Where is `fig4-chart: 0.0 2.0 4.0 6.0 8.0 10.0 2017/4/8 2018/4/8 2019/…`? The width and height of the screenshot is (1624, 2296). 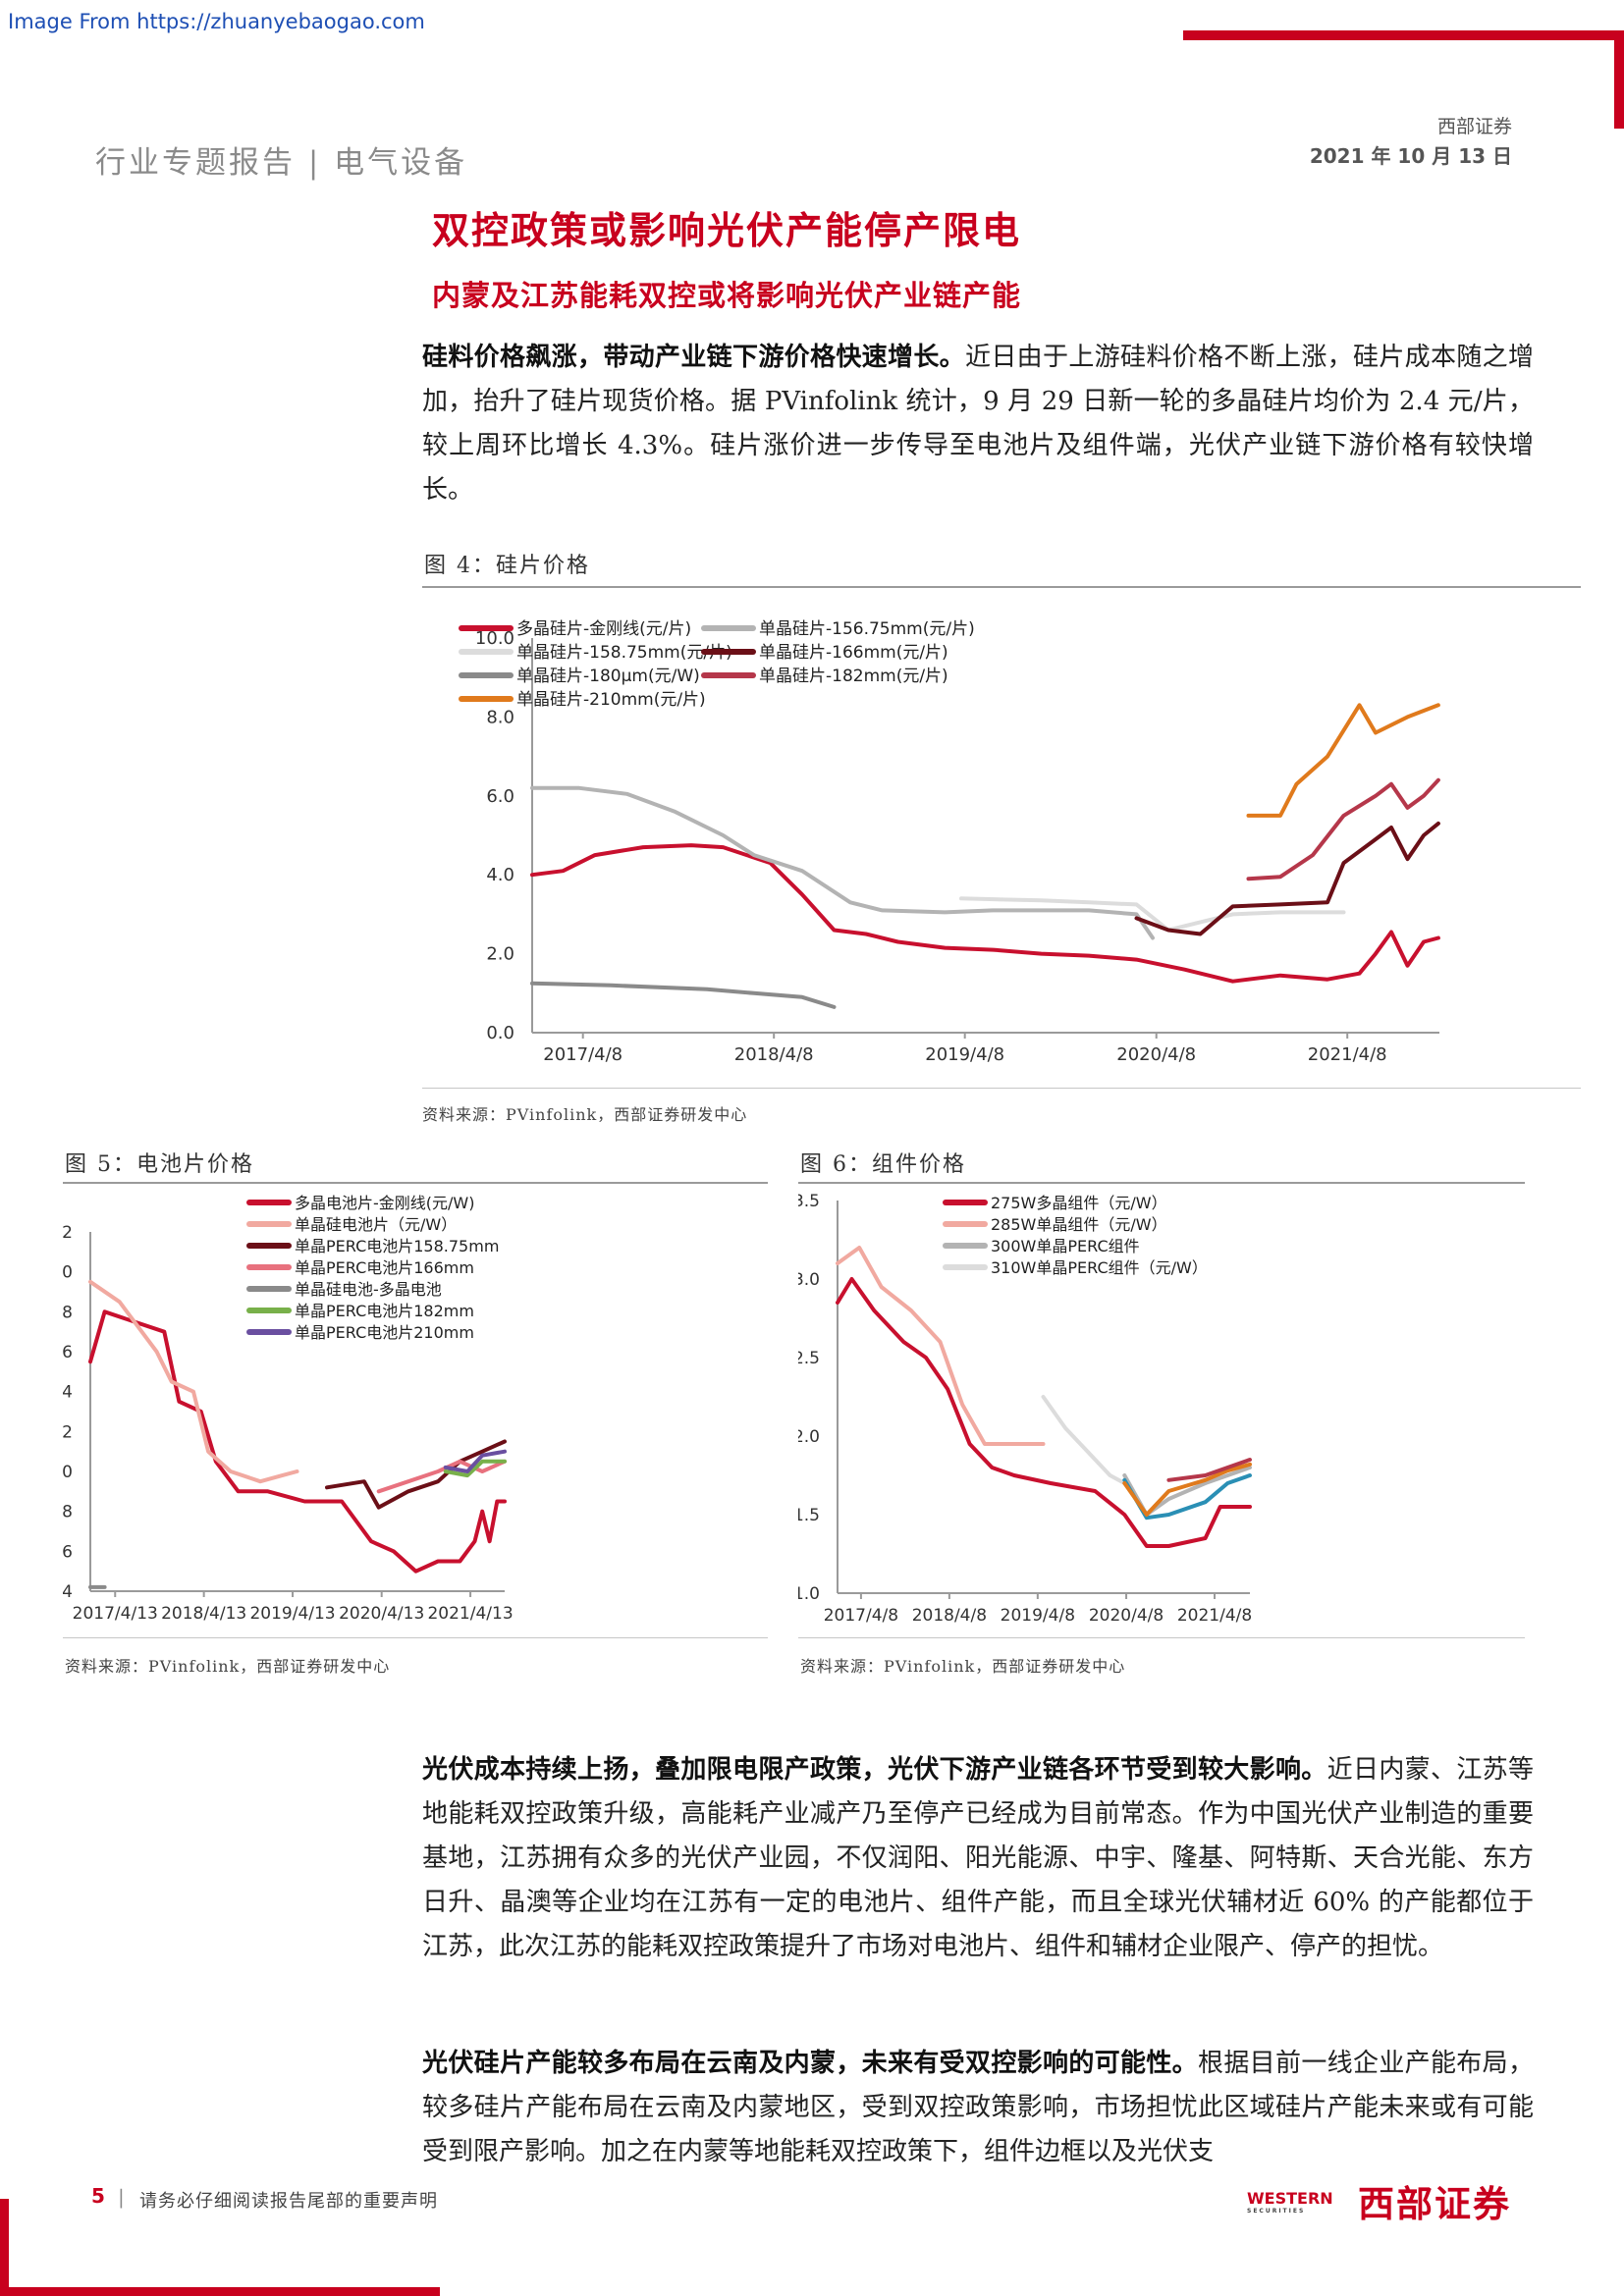 fig4-chart: 0.0 2.0 4.0 6.0 8.0 10.0 2017/4/8 2018/4/8 2019/… is located at coordinates (949, 842).